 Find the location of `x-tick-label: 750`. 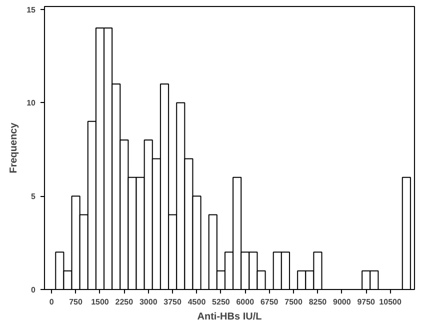

x-tick-label: 750 is located at coordinates (76, 302).